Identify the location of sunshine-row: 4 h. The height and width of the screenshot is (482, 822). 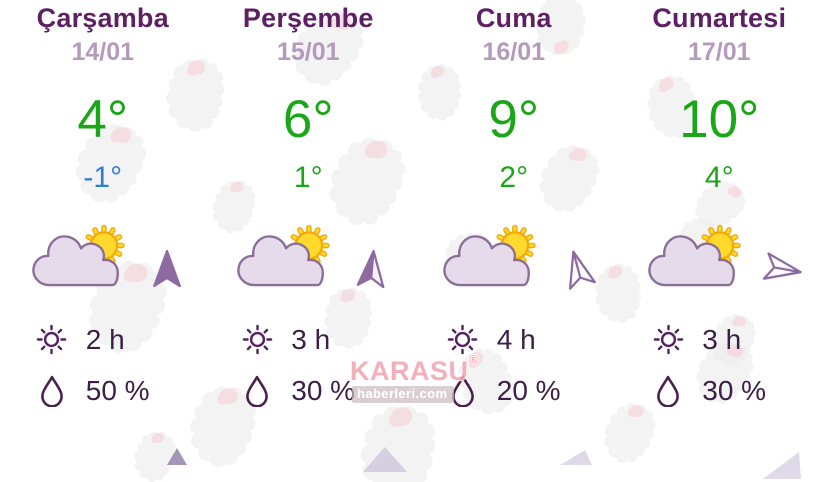
(514, 340).